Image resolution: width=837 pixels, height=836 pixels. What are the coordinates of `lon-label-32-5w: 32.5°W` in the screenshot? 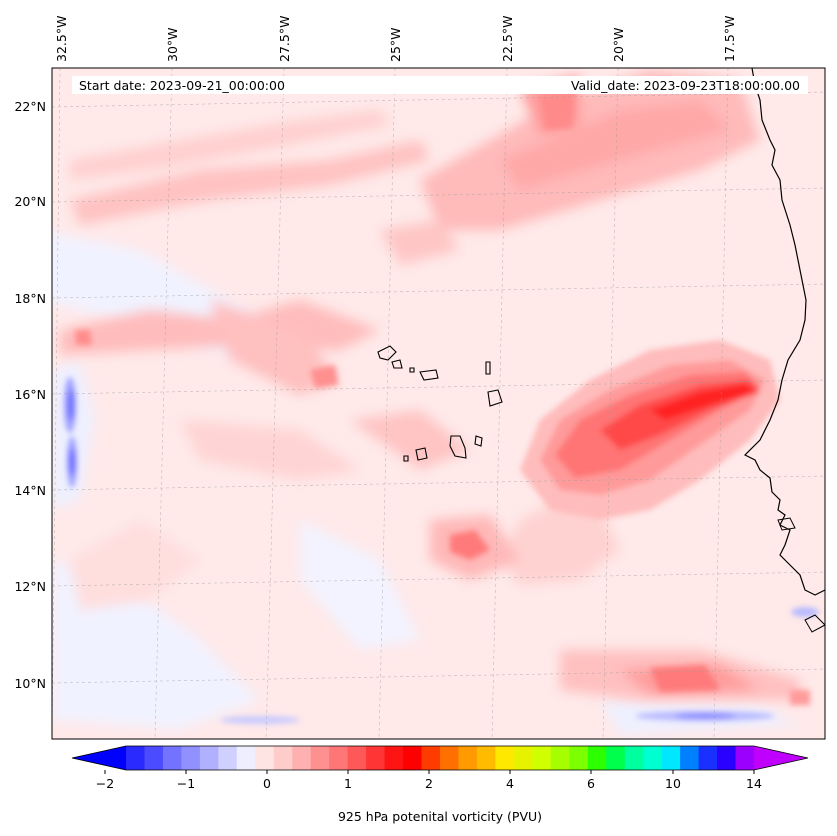 It's located at (61, 39).